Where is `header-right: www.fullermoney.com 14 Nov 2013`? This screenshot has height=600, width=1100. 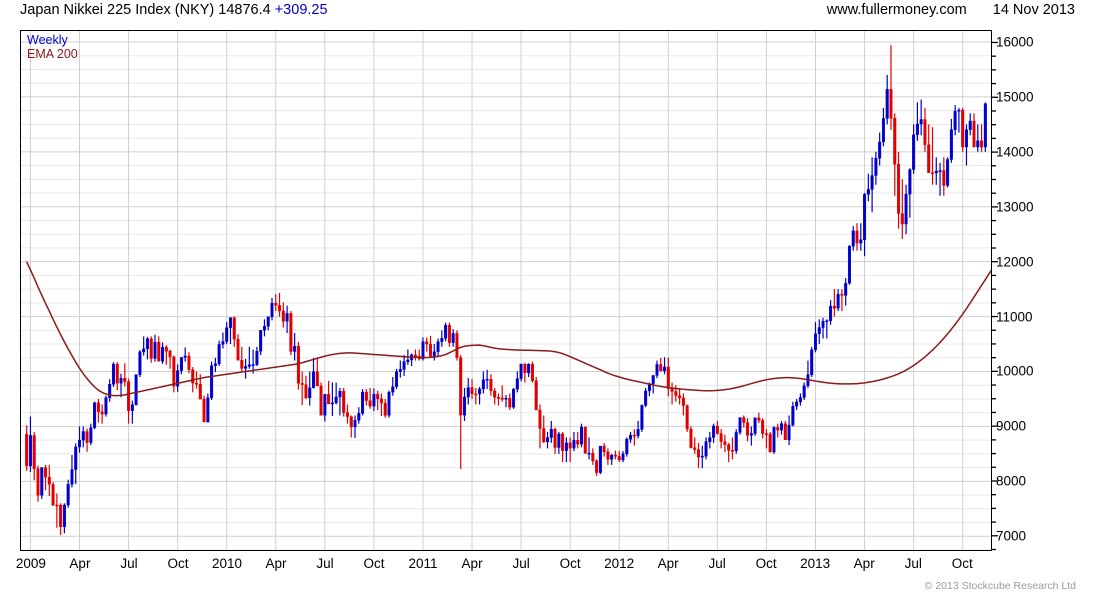
header-right: www.fullermoney.com 14 Nov 2013 is located at coordinates (951, 10).